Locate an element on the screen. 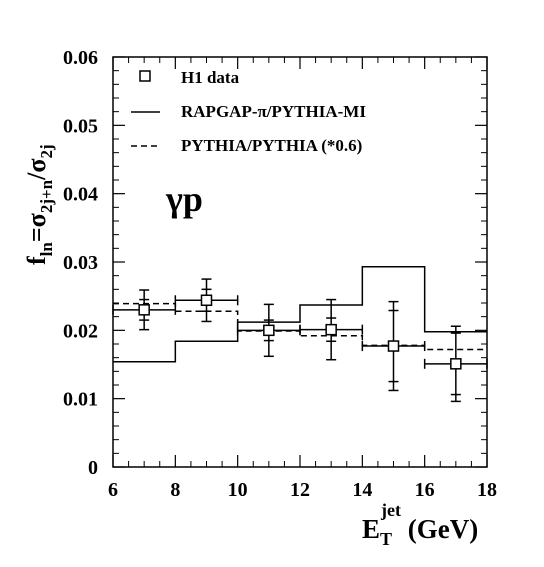 The width and height of the screenshot is (544, 567). histograms is located at coordinates (300, 314).